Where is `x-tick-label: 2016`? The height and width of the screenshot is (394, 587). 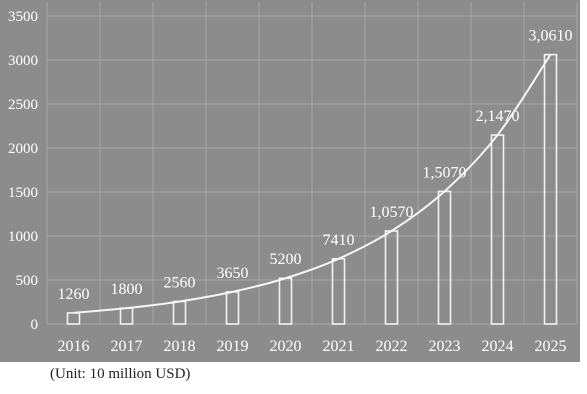 x-tick-label: 2016 is located at coordinates (74, 346).